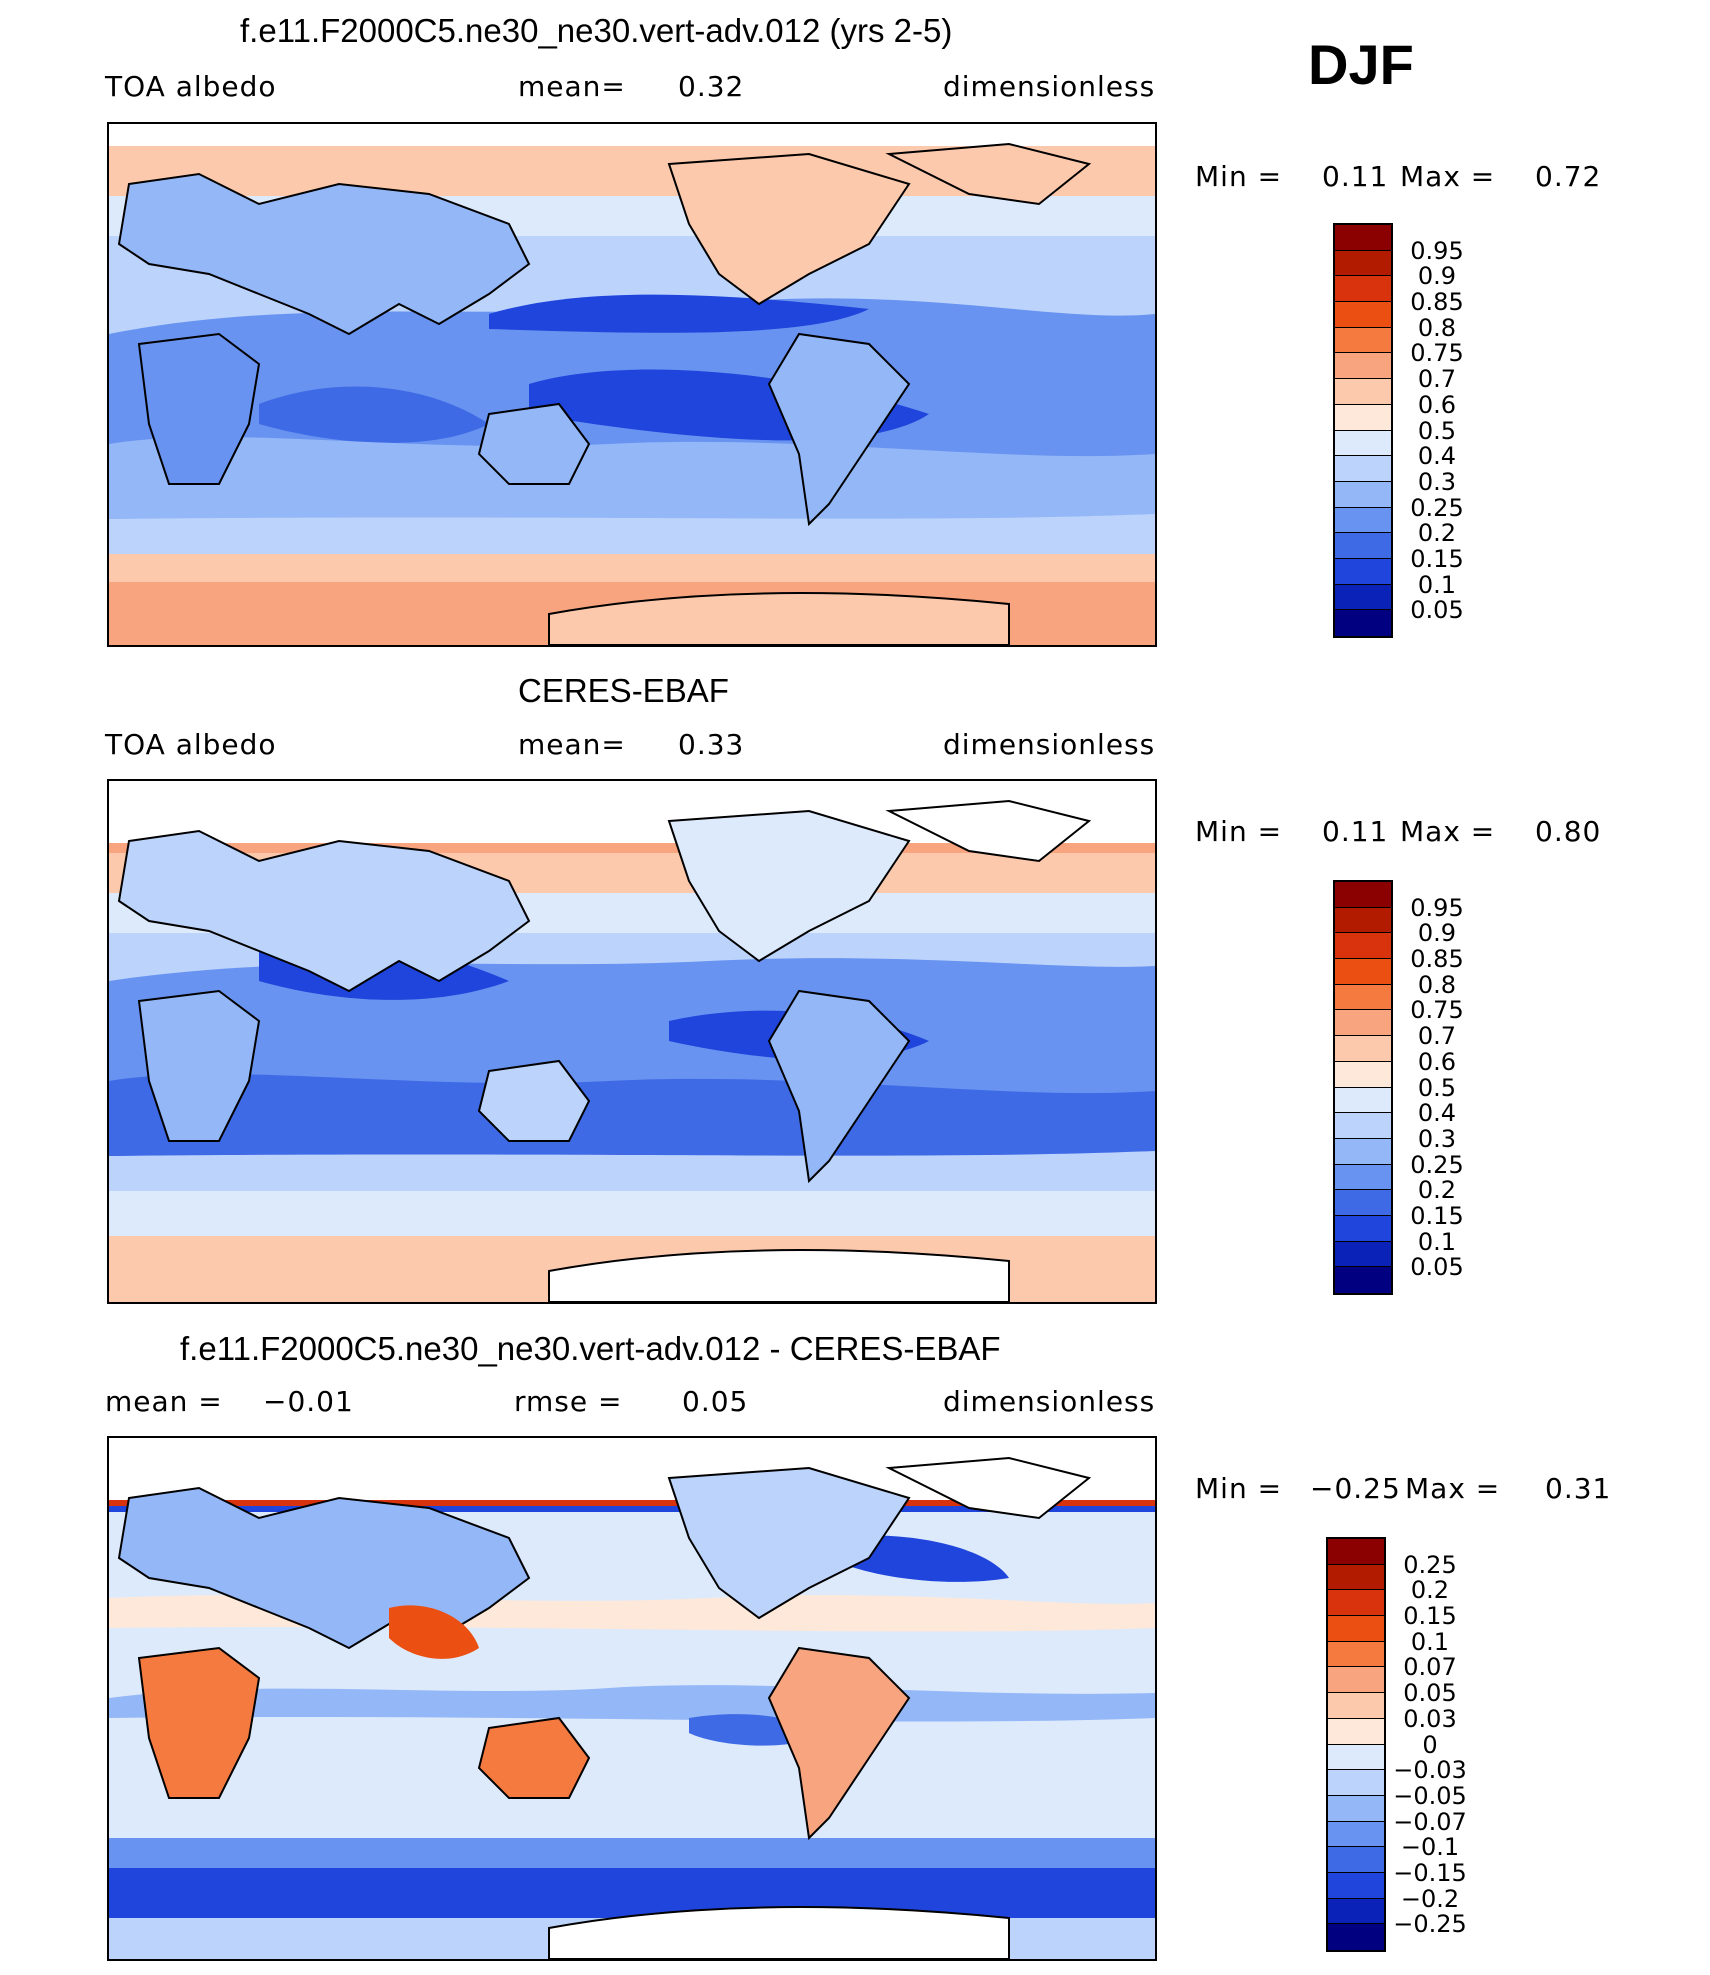 The image size is (1710, 1975). What do you see at coordinates (1355, 831) in the screenshot?
I see `panel-2-min-value: 0.11` at bounding box center [1355, 831].